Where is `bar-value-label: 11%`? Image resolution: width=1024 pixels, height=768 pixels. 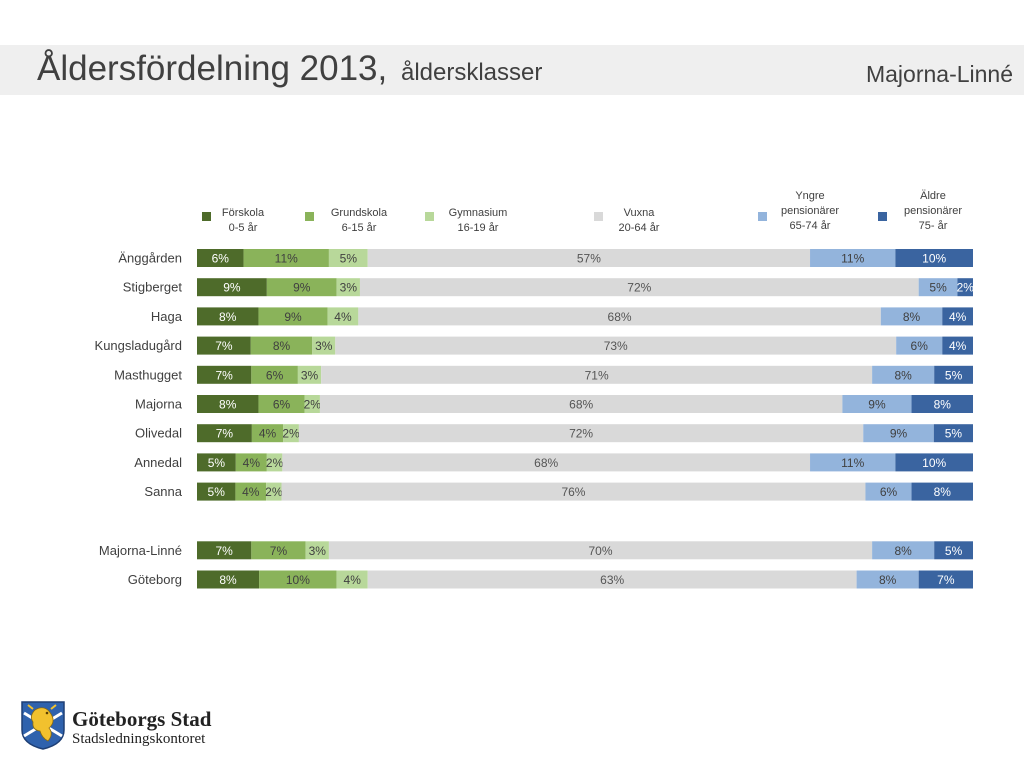 bar-value-label: 11% is located at coordinates (852, 259).